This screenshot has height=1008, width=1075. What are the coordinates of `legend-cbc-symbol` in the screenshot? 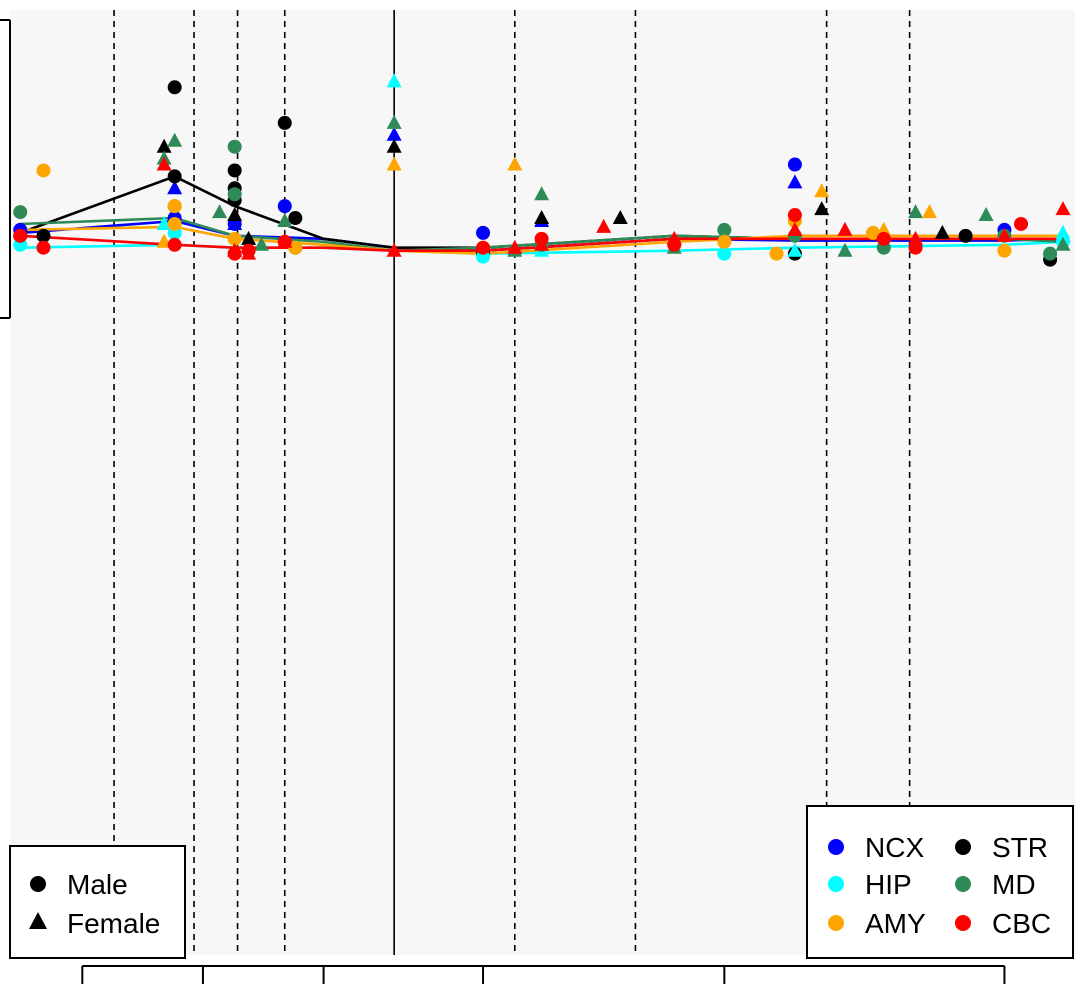 It's located at (963, 923).